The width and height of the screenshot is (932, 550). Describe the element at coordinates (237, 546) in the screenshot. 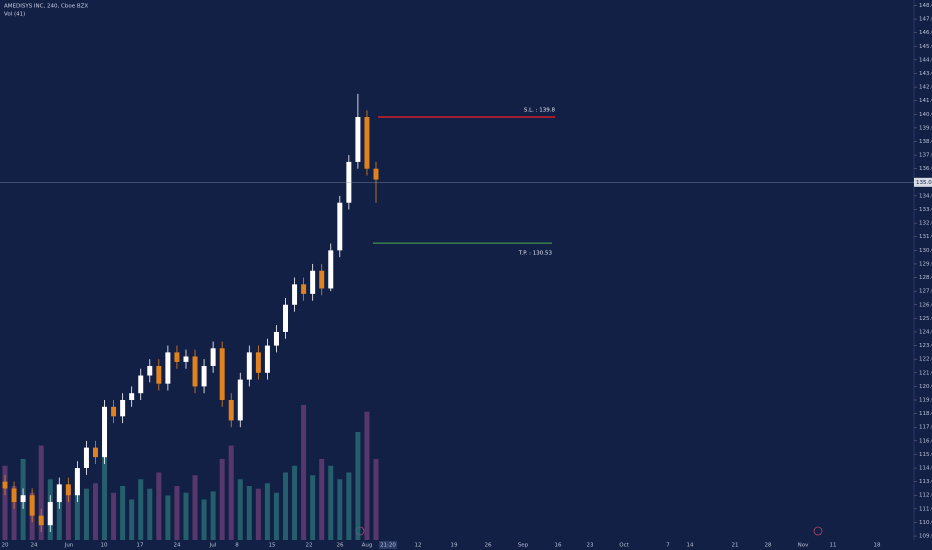

I see `x-tick-label: 8` at that location.